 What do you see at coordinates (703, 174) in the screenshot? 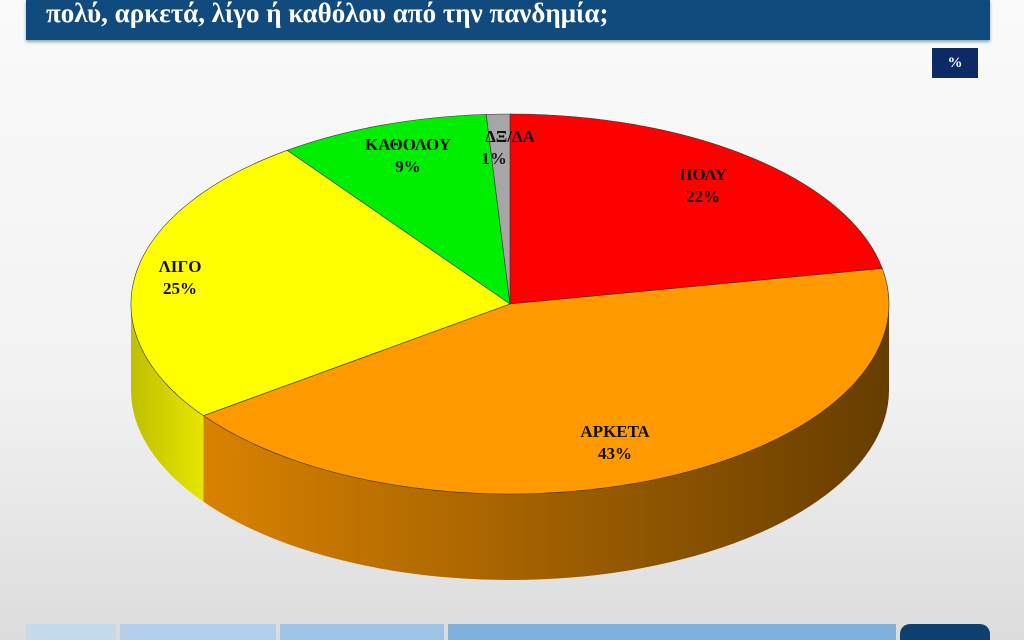
I see `slice-label: ΠΟΛΥ` at bounding box center [703, 174].